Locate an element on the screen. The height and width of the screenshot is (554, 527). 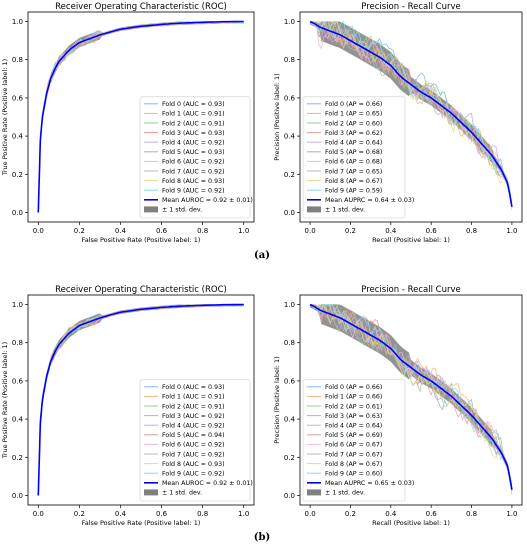
std-band is located at coordinates (411, 116).